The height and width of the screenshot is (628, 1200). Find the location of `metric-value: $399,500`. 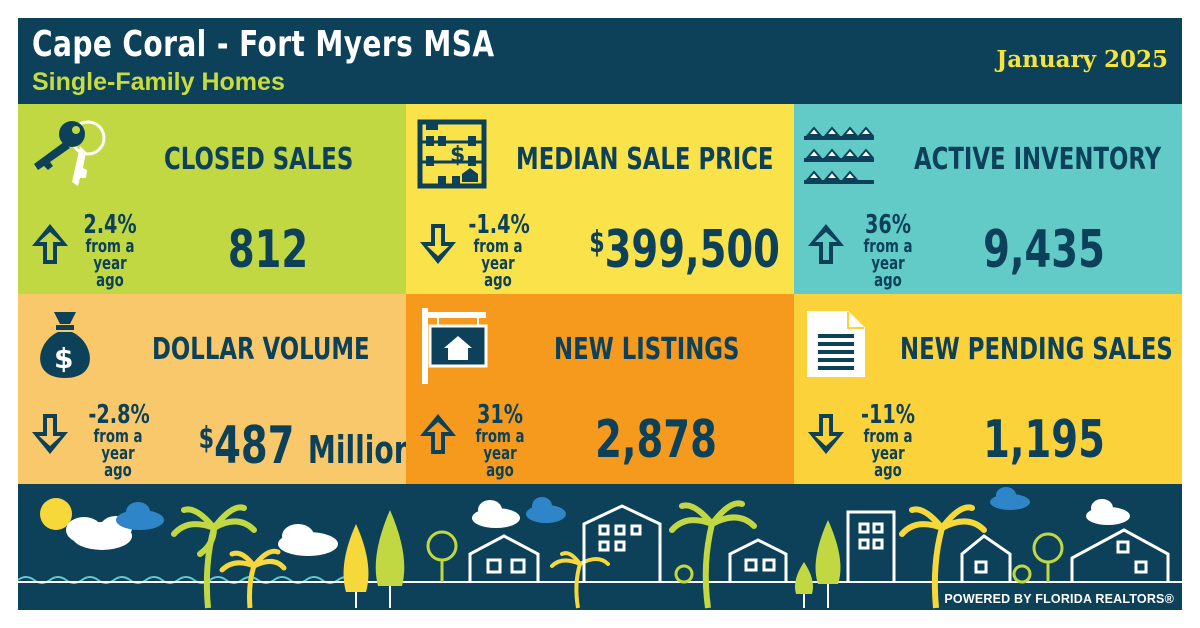

metric-value: $399,500 is located at coordinates (684, 250).